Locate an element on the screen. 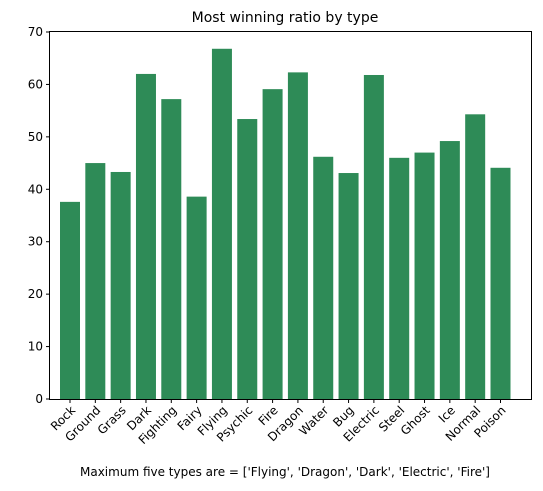 The image size is (543, 491). bar-bug is located at coordinates (348, 286).